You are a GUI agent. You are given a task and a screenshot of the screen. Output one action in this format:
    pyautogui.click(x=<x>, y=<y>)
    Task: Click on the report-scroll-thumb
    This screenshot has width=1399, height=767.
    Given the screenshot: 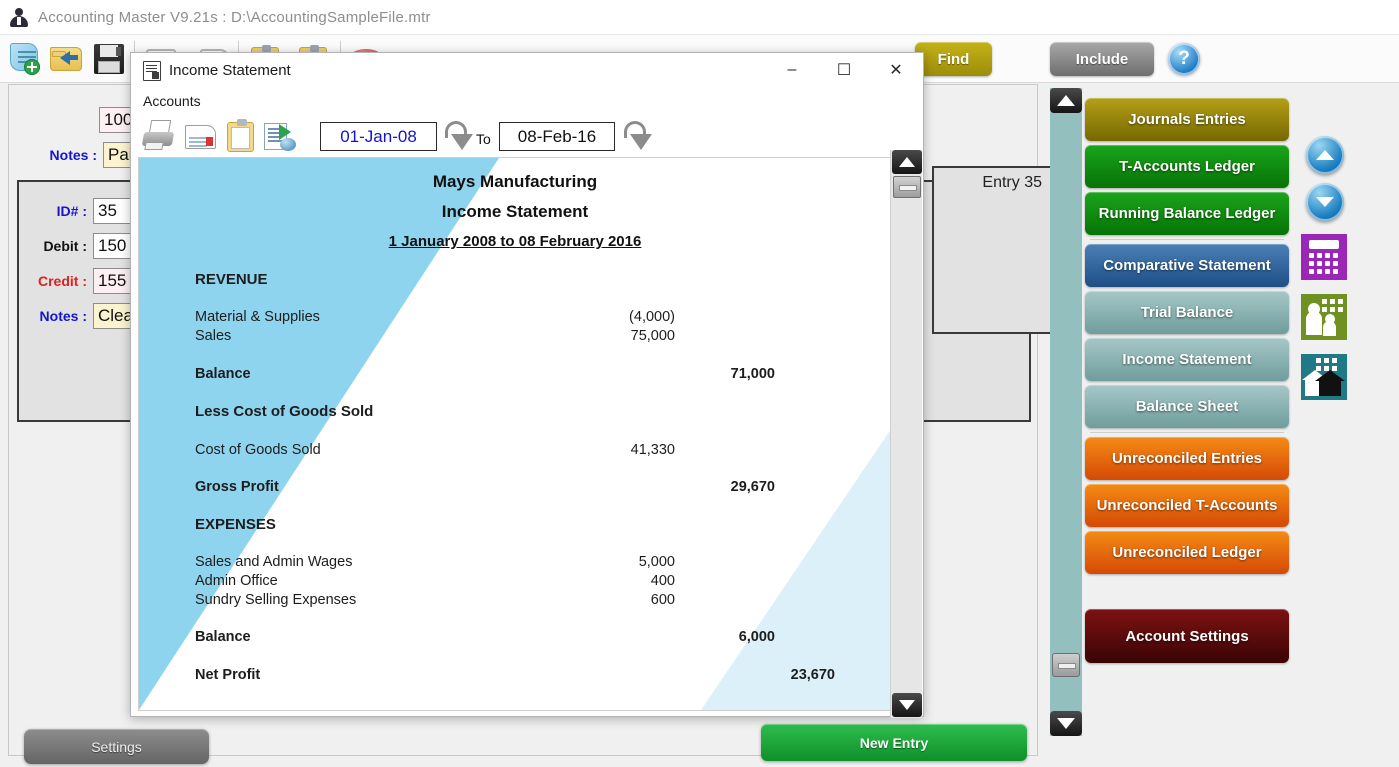 What is the action you would take?
    pyautogui.click(x=907, y=187)
    